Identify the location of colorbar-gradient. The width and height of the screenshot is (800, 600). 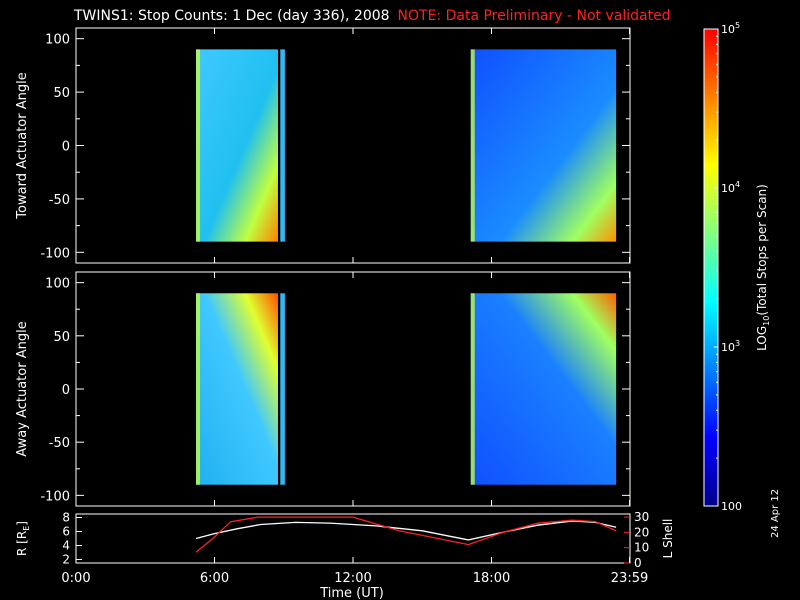
(711, 267).